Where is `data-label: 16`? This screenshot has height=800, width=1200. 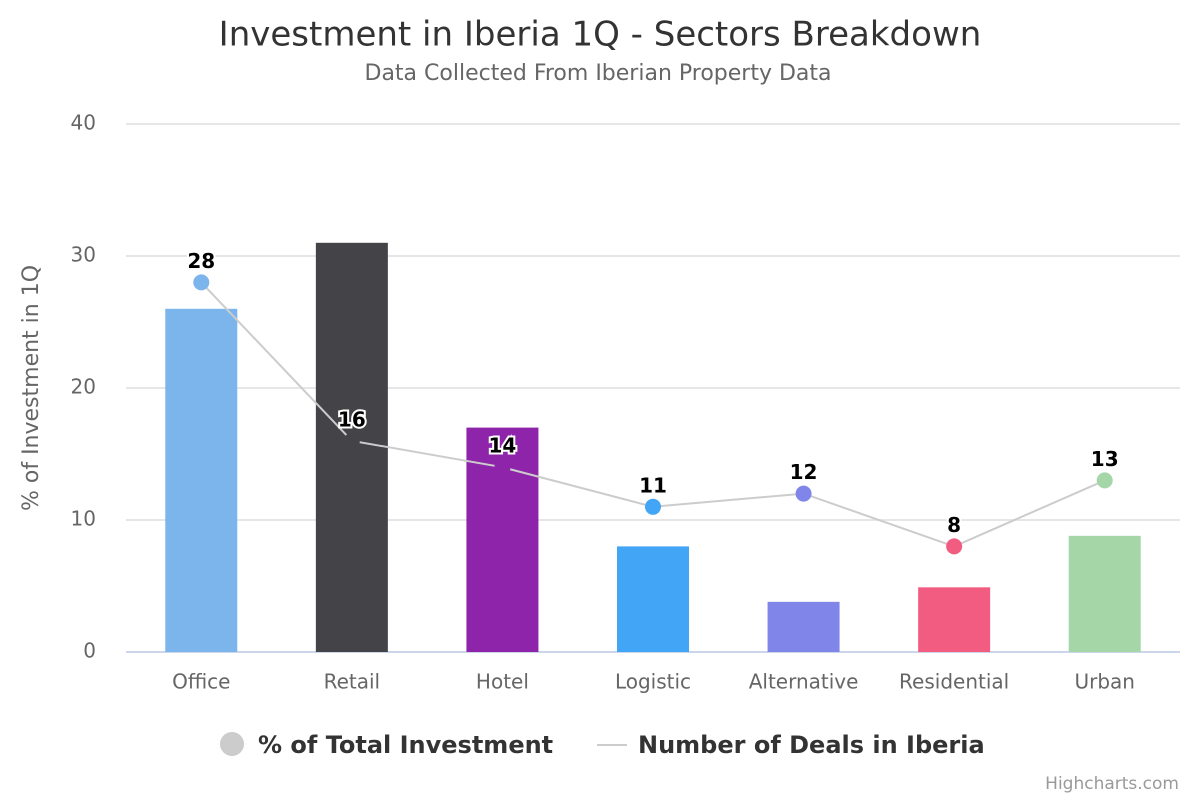
data-label: 16 is located at coordinates (352, 419).